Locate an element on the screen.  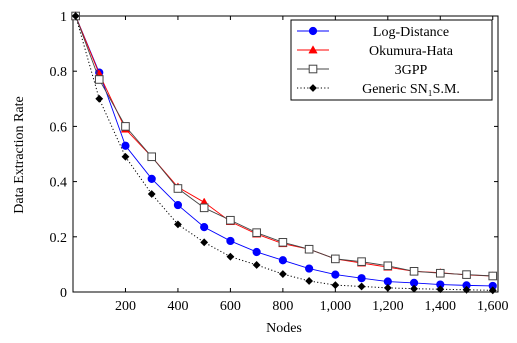
x-tick-label: 1,200 is located at coordinates (388, 306).